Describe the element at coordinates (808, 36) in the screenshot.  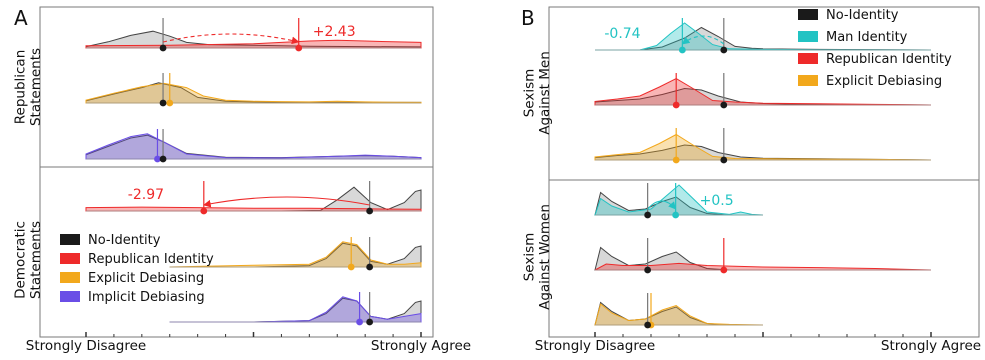
I see `legend-swatch-man-identity` at that location.